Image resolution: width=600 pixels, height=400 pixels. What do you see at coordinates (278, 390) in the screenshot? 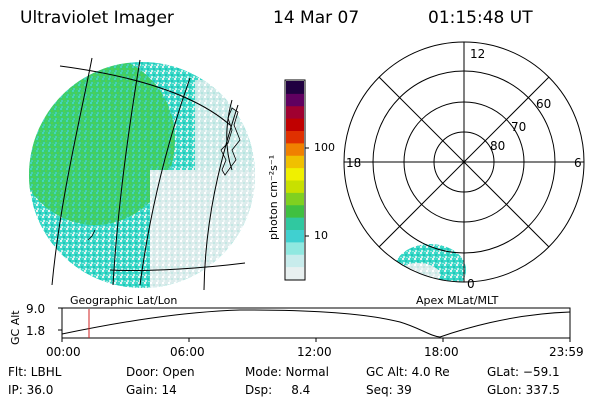
I see `status-dsp: Dsp: 8.4` at bounding box center [278, 390].